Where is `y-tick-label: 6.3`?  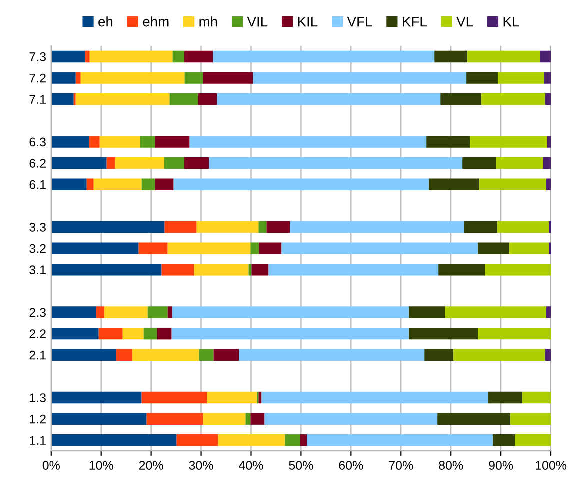
y-tick-label: 6.3 is located at coordinates (38, 142).